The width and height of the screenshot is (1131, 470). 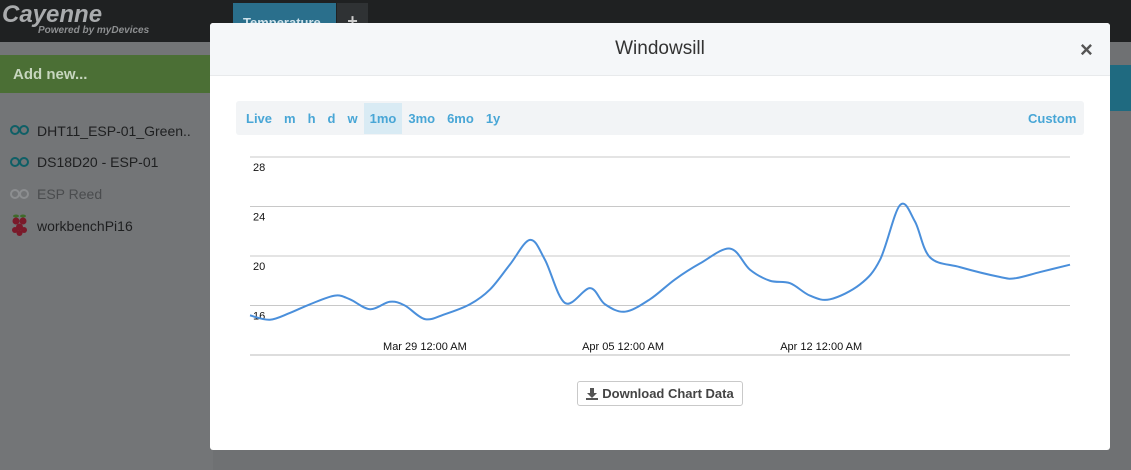 What do you see at coordinates (592, 393) in the screenshot?
I see `download-icon` at bounding box center [592, 393].